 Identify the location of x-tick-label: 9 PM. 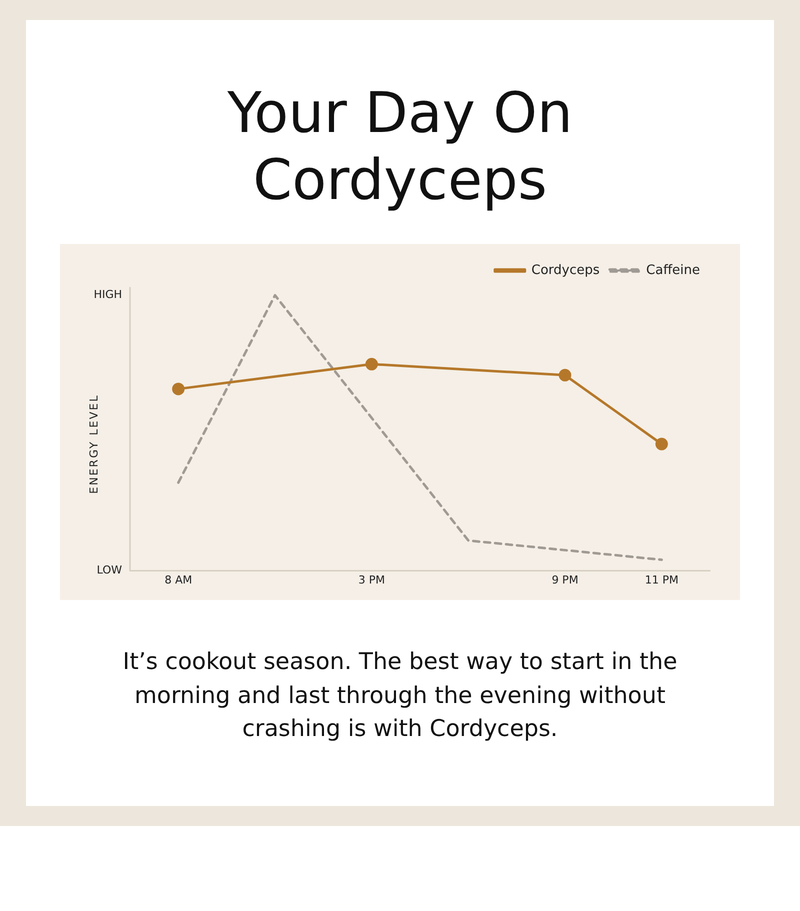
(565, 580).